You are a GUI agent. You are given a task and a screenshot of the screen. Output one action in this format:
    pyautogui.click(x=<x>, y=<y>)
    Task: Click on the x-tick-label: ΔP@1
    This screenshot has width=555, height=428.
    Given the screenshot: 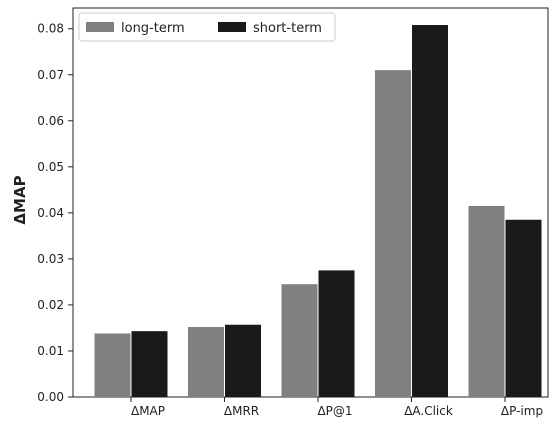 What is the action you would take?
    pyautogui.click(x=334, y=411)
    